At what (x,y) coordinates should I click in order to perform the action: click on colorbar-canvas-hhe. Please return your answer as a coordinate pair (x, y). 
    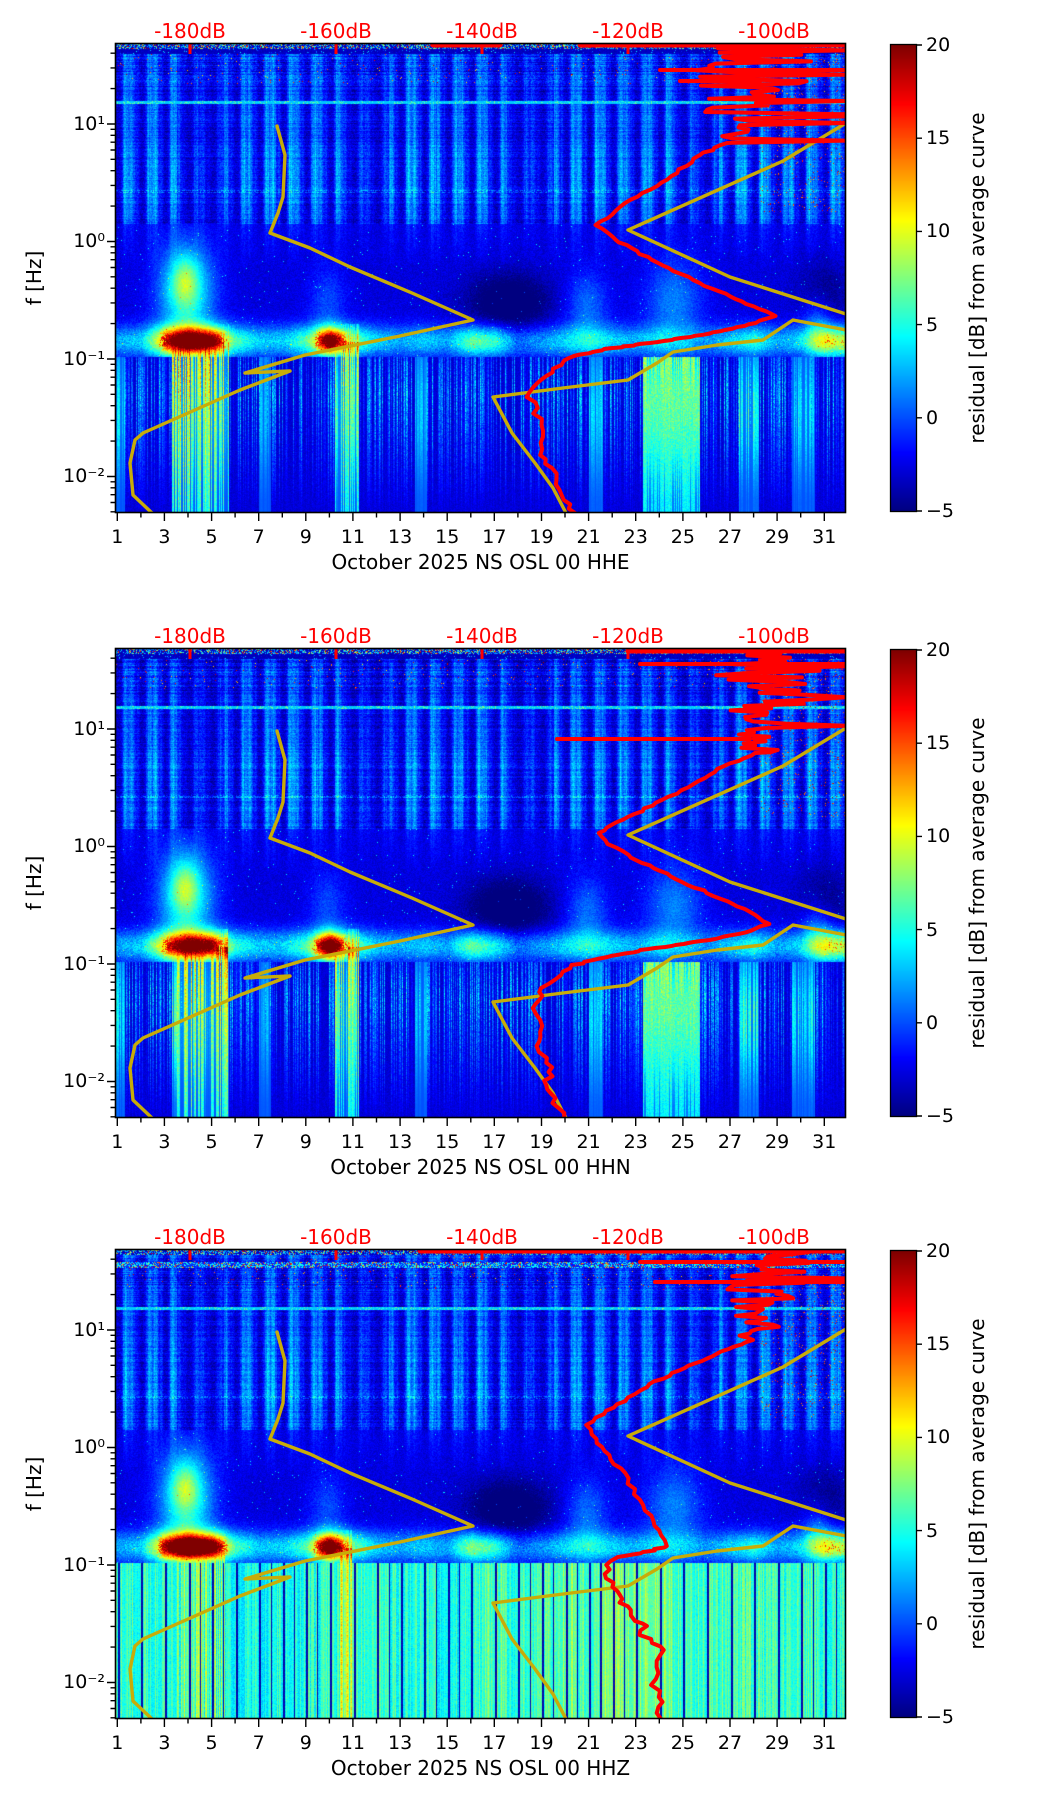
    Looking at the image, I should click on (903, 278).